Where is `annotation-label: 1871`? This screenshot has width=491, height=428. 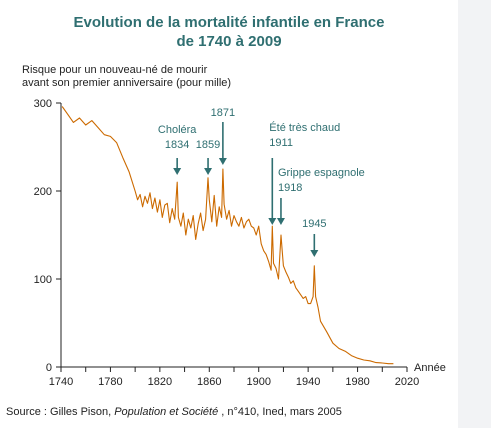
annotation-label: 1871 is located at coordinates (223, 113).